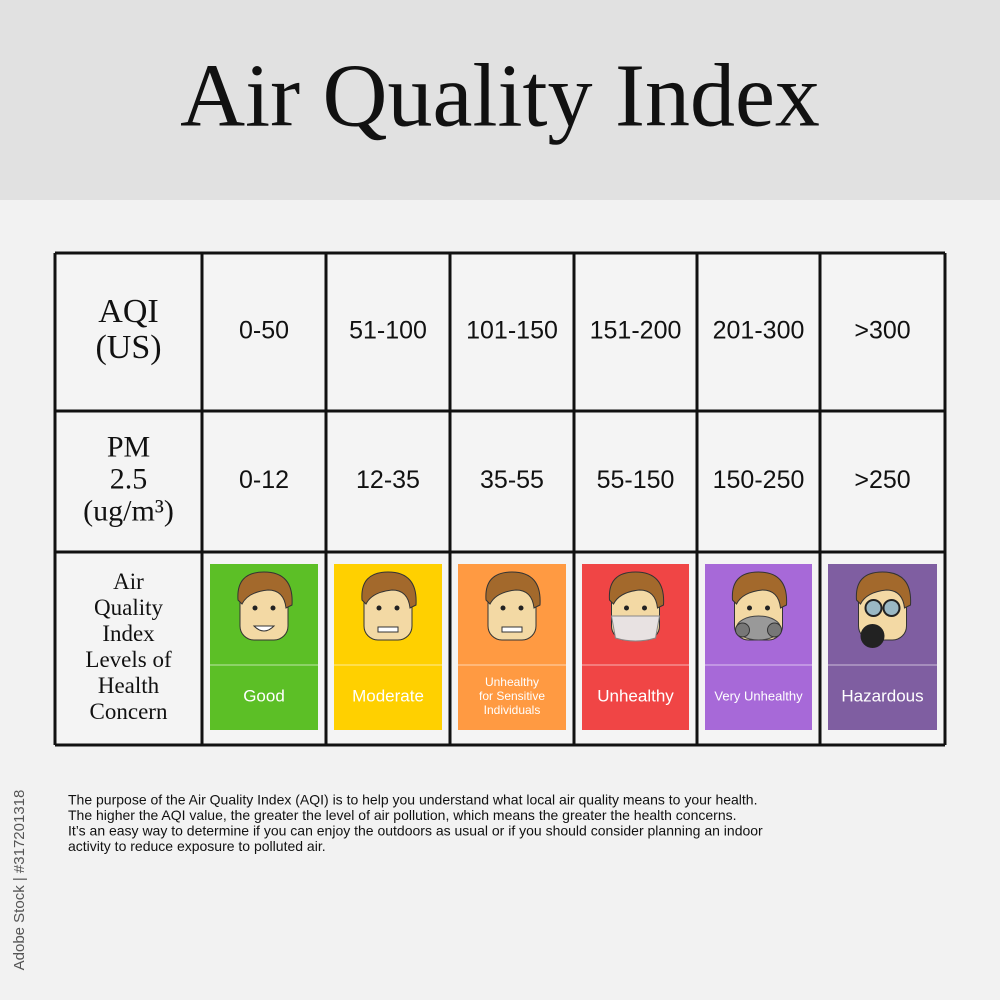  What do you see at coordinates (128, 607) in the screenshot?
I see `row-header: Quality` at bounding box center [128, 607].